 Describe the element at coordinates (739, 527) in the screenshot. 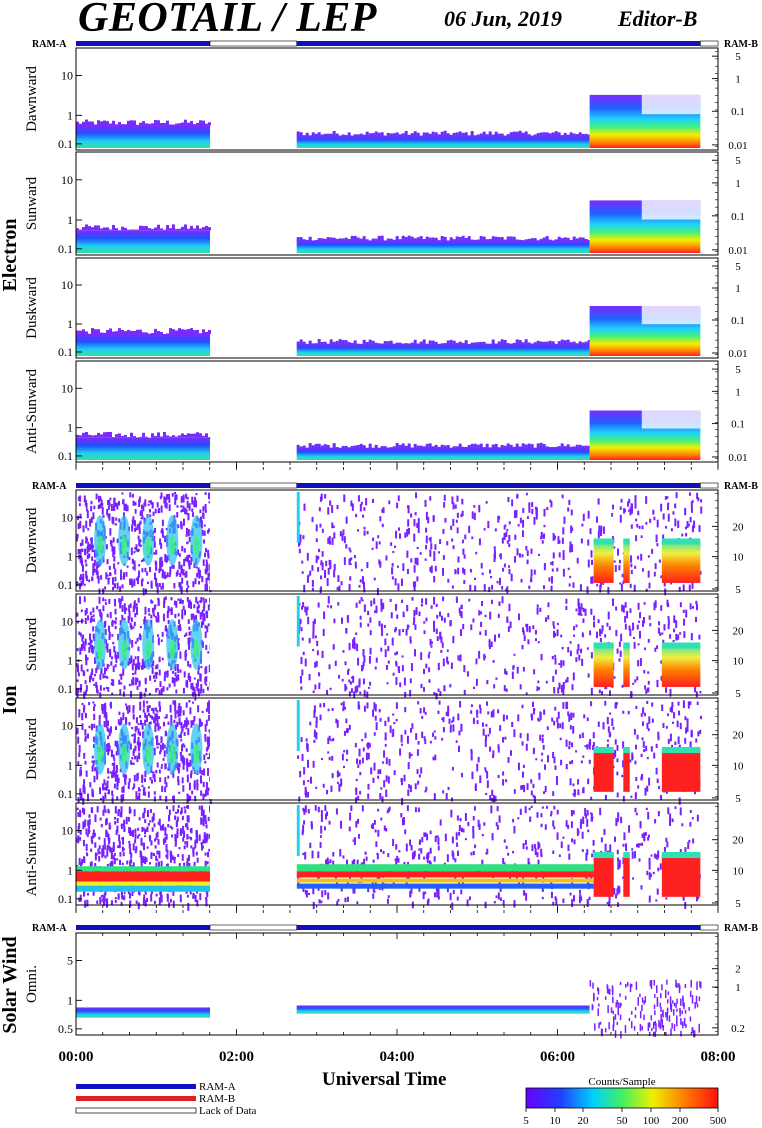

I see `ion-dawnward-y2-tick-label: 20` at that location.